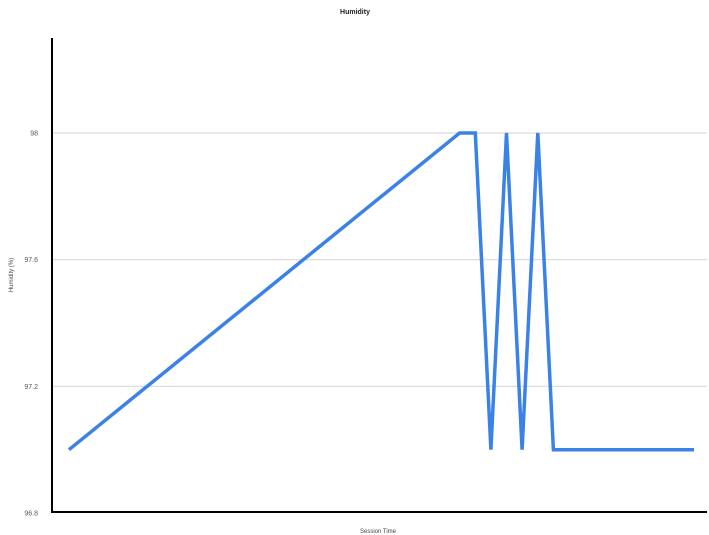 The image size is (709, 535). I want to click on y-axis-label: Humidity (%), so click(12, 275).